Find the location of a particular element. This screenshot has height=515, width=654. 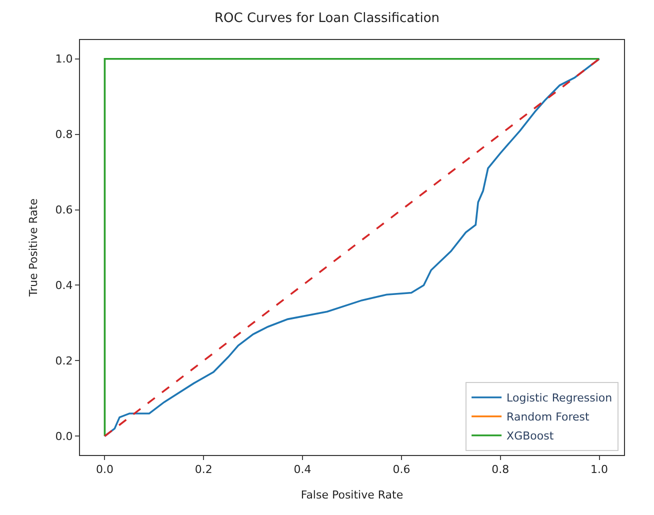

legend-label: Random Forest is located at coordinates (548, 417).